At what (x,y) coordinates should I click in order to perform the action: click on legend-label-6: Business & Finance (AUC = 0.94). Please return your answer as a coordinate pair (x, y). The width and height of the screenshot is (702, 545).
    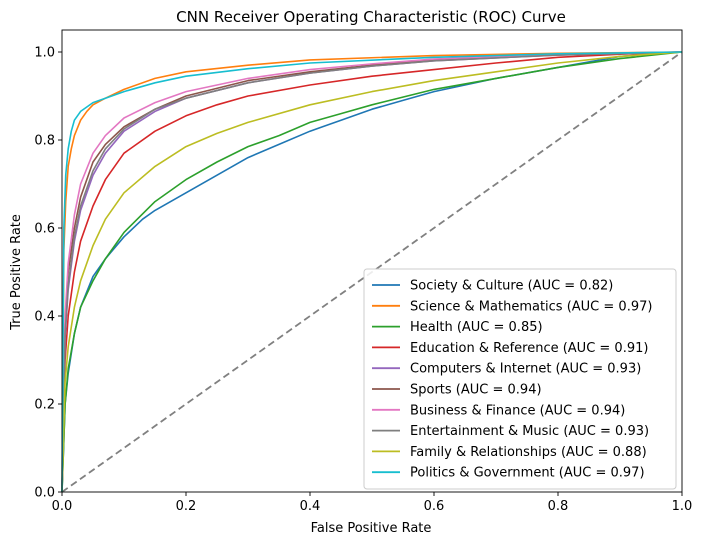
    Looking at the image, I should click on (517, 410).